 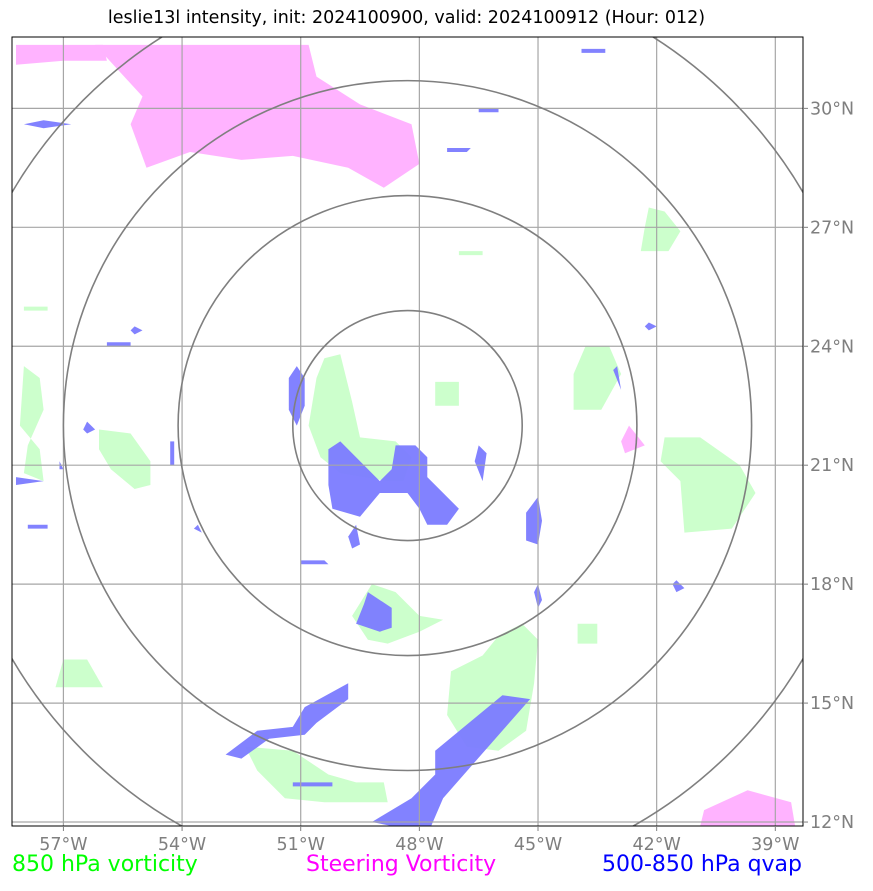 I want to click on 850-hpa-vorticity-area-2, so click(x=708, y=485).